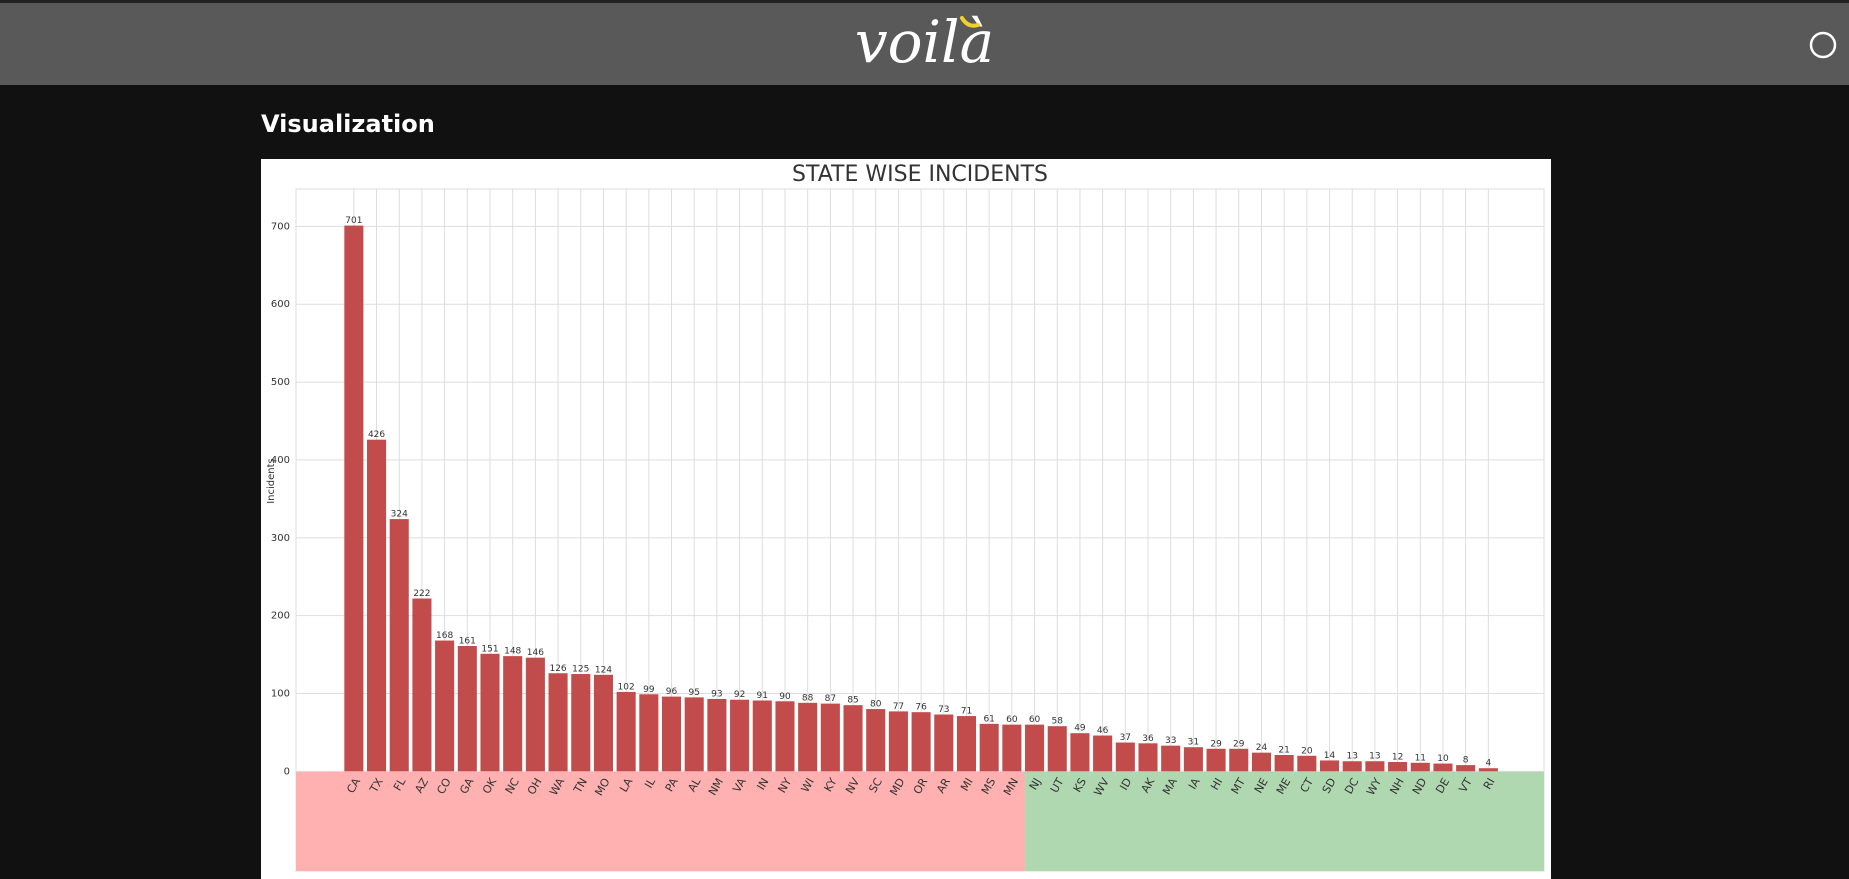 The width and height of the screenshot is (1849, 879). What do you see at coordinates (1397, 758) in the screenshot?
I see `data-label: 12` at bounding box center [1397, 758].